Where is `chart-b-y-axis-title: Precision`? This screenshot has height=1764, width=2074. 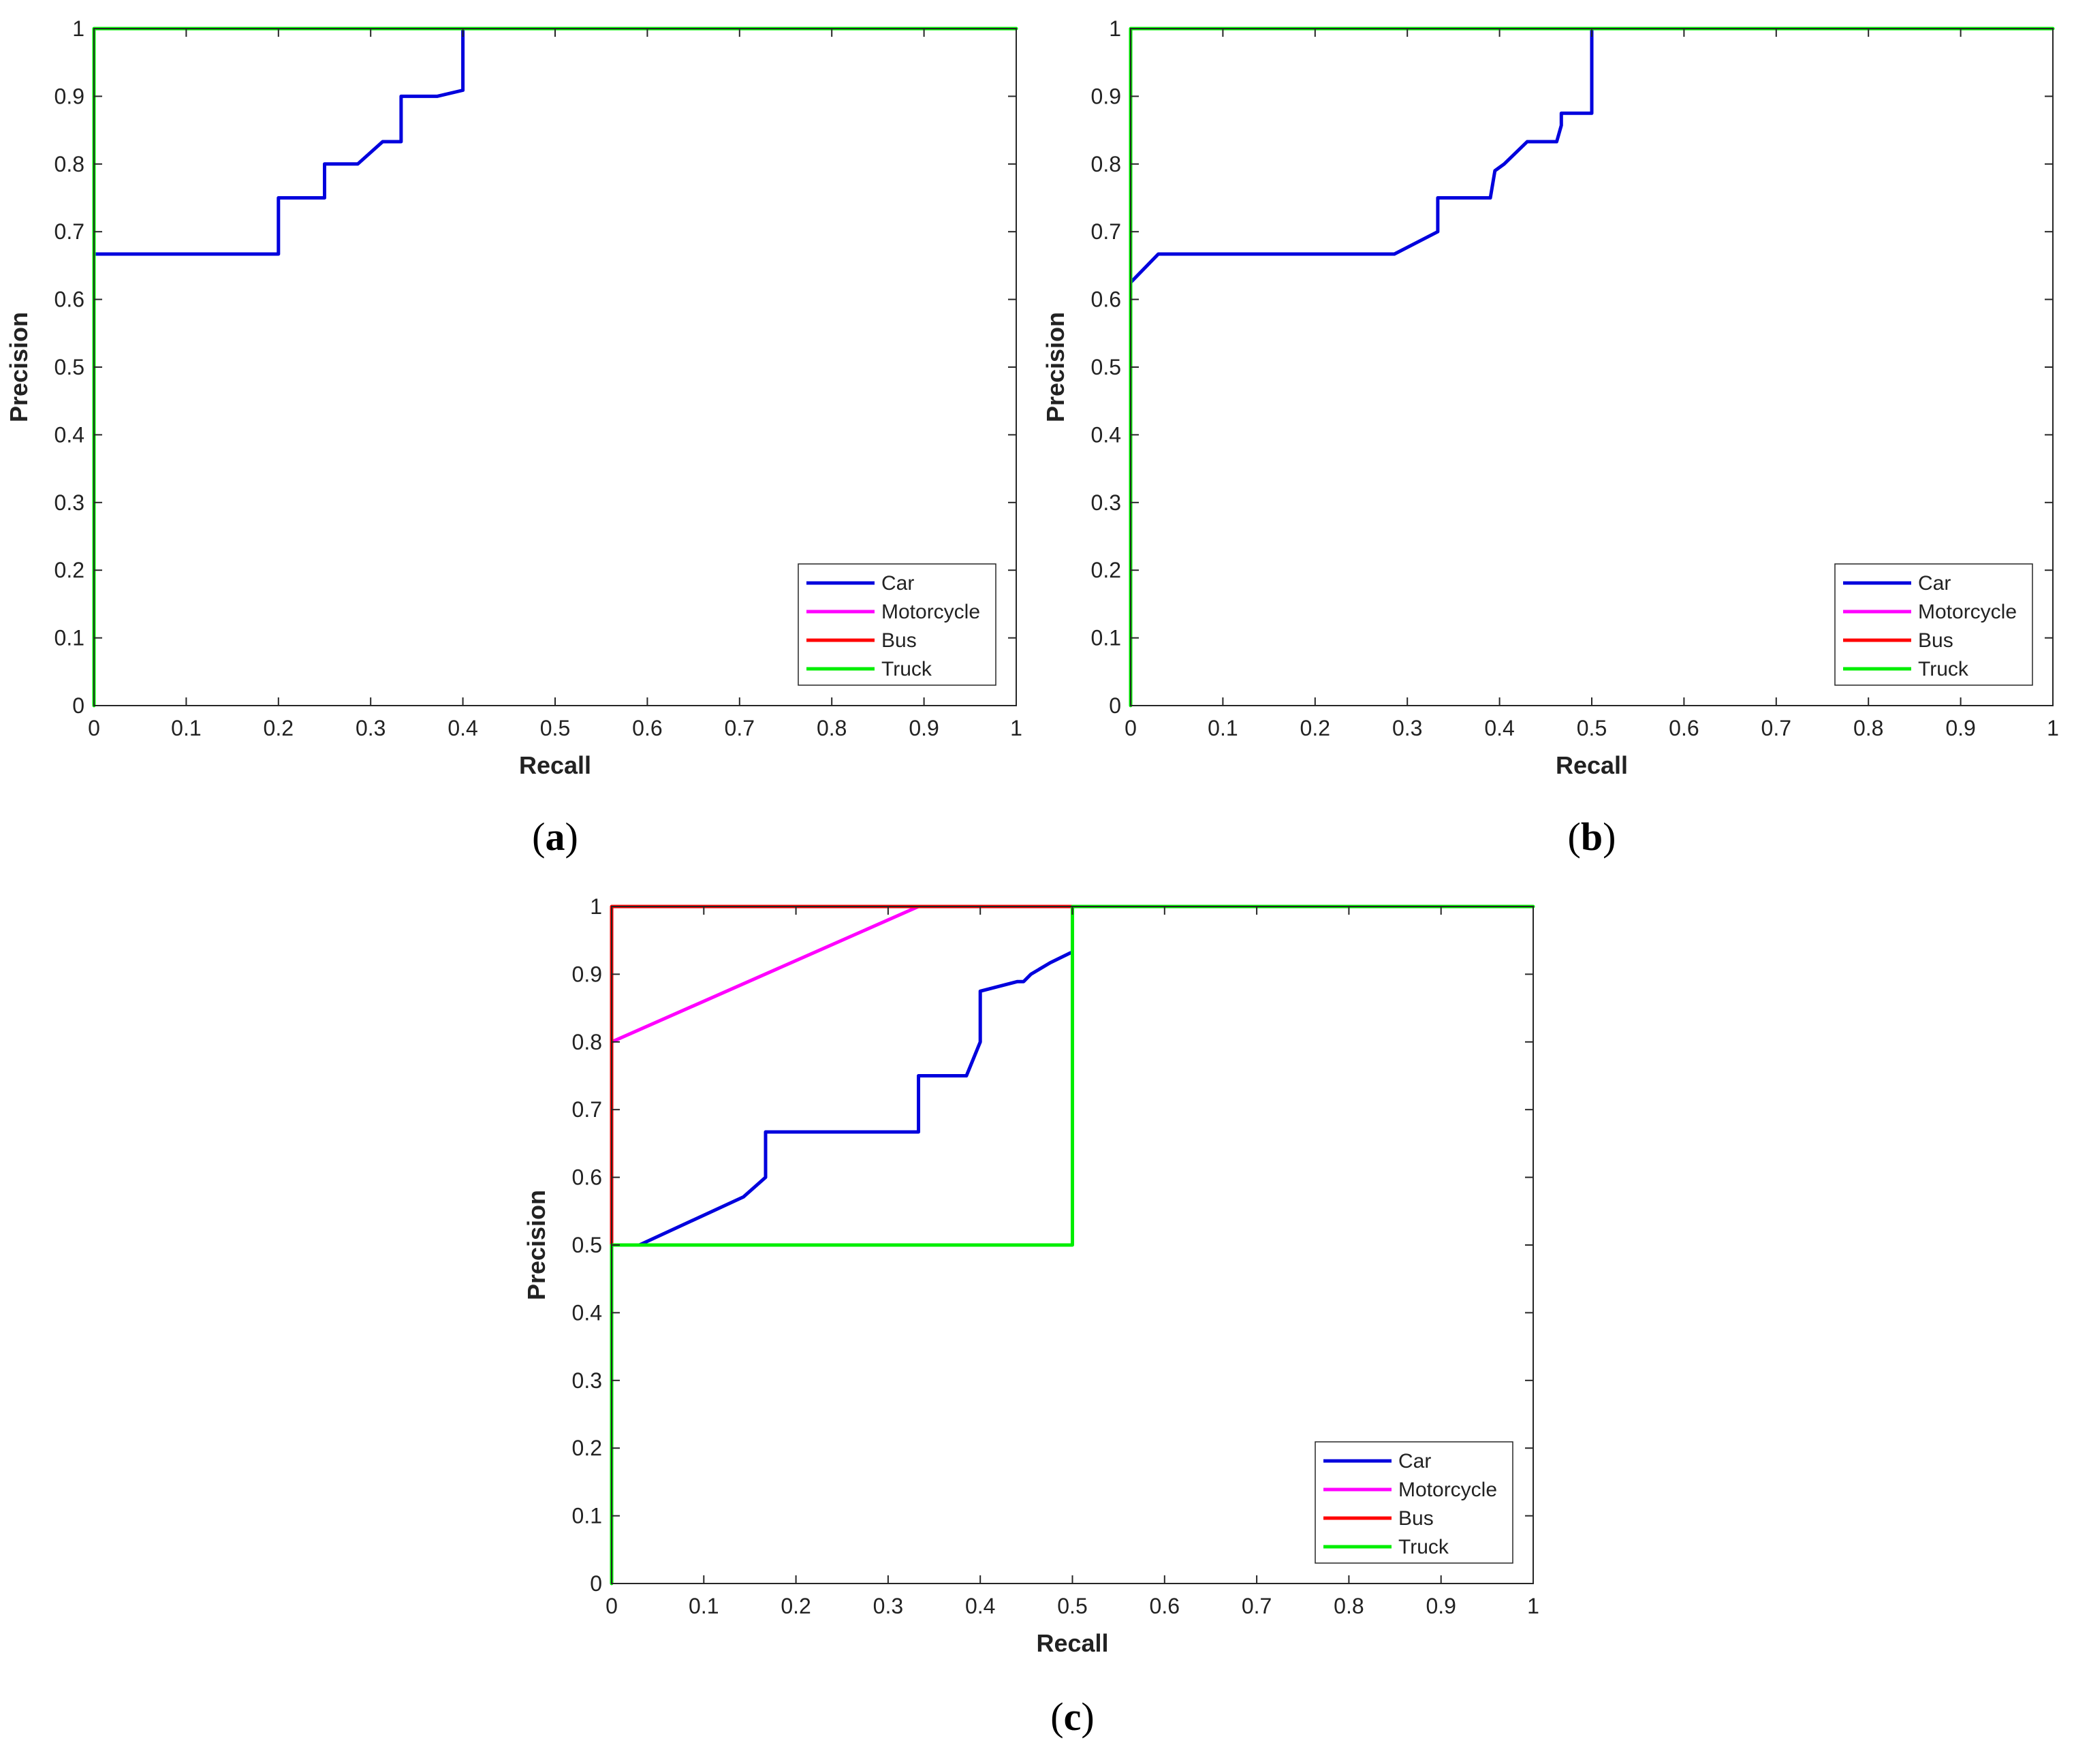 chart-b-y-axis-title: Precision is located at coordinates (1055, 367).